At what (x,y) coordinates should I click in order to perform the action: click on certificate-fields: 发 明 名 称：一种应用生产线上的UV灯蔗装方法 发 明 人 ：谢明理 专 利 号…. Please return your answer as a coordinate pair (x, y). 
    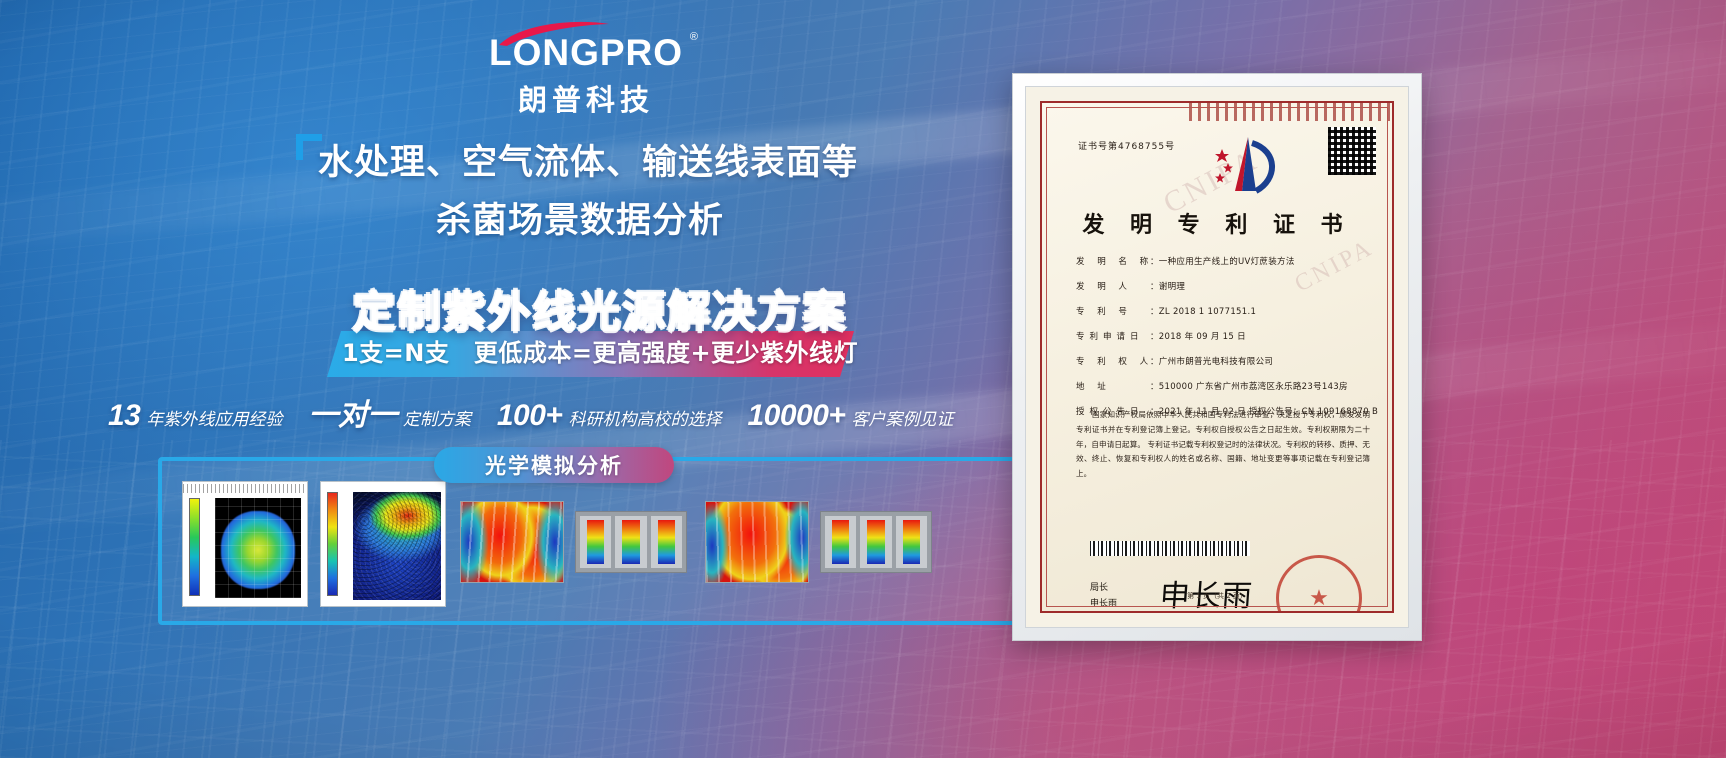
    Looking at the image, I should click on (1227, 342).